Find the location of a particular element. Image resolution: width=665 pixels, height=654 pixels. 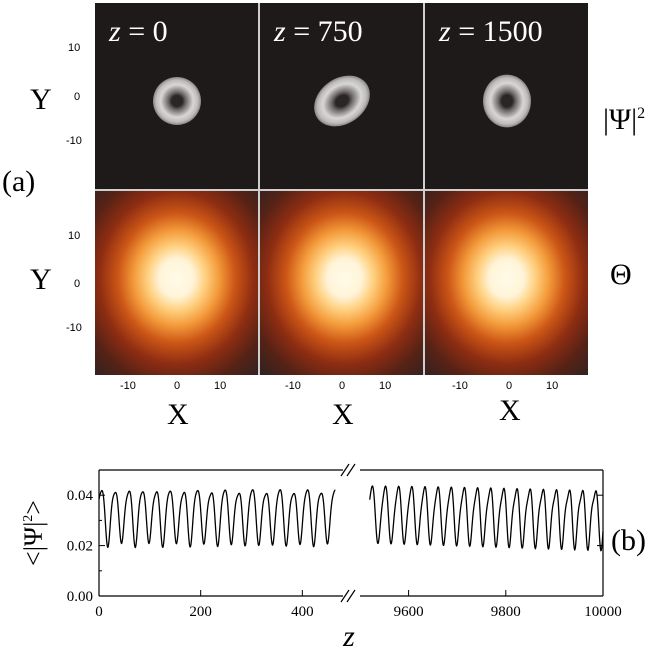

panel-b-label: (b) is located at coordinates (628, 540).